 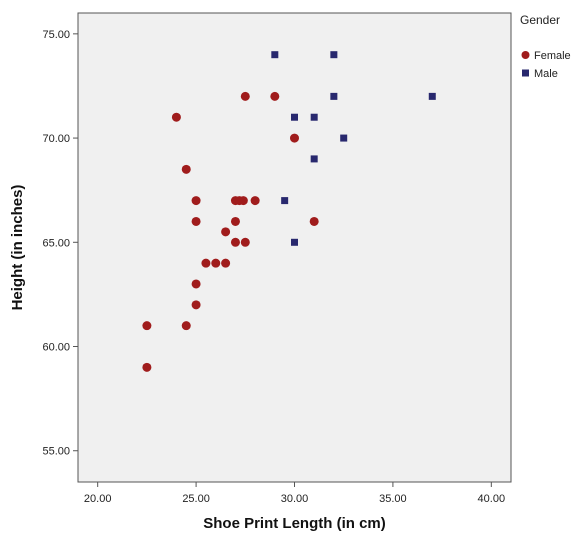 I want to click on y-tick-label: 60.00, so click(x=56, y=348).